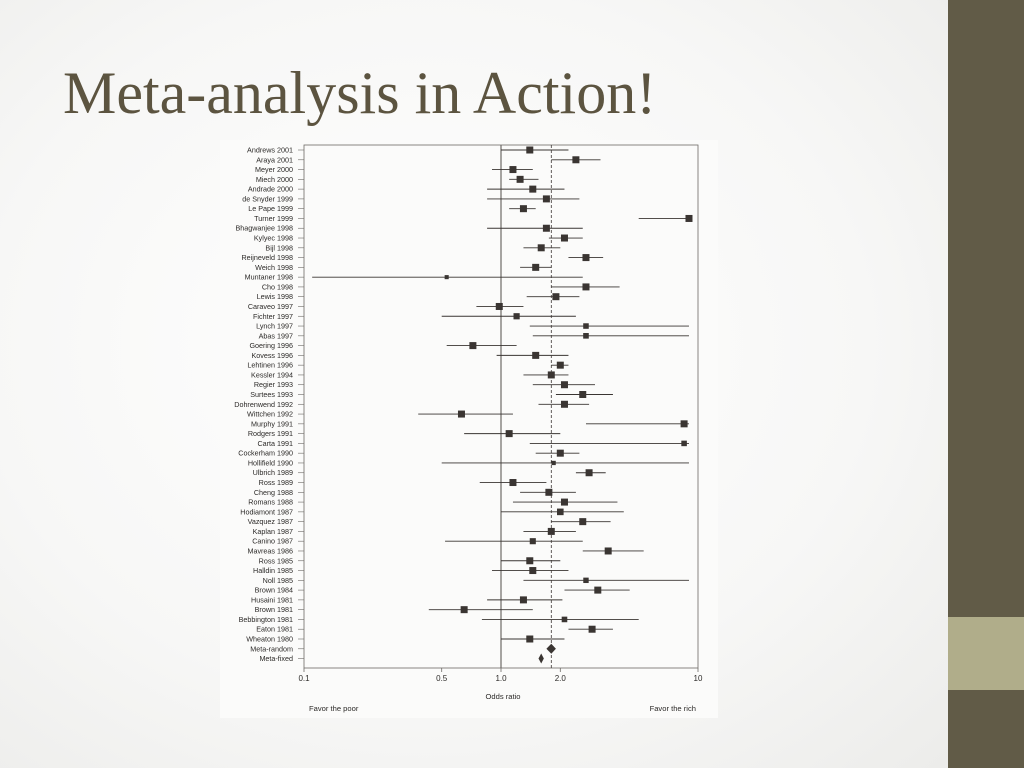 The width and height of the screenshot is (1024, 768). I want to click on study-label: Bebbington 1981, so click(266, 619).